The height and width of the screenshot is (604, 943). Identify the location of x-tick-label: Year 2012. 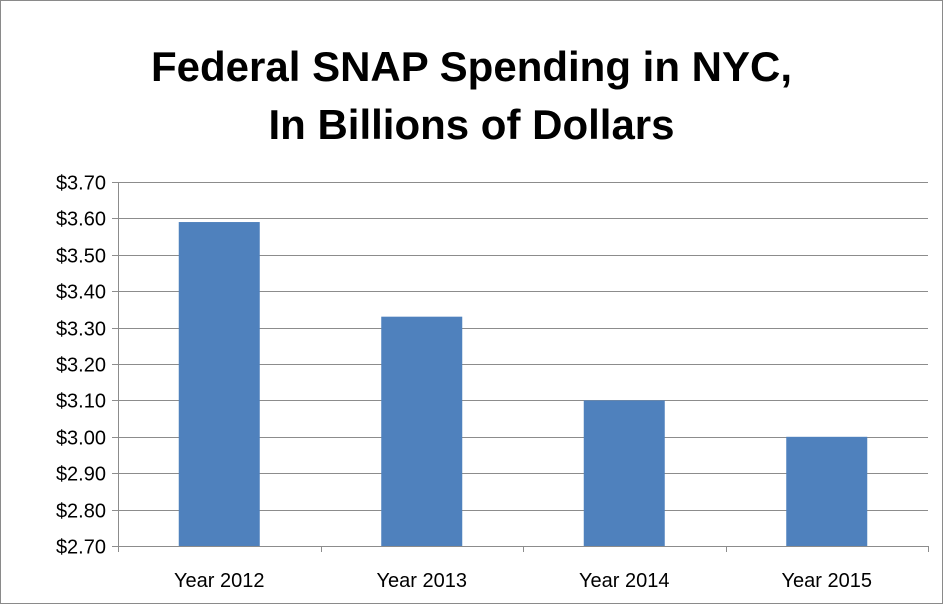
(219, 581).